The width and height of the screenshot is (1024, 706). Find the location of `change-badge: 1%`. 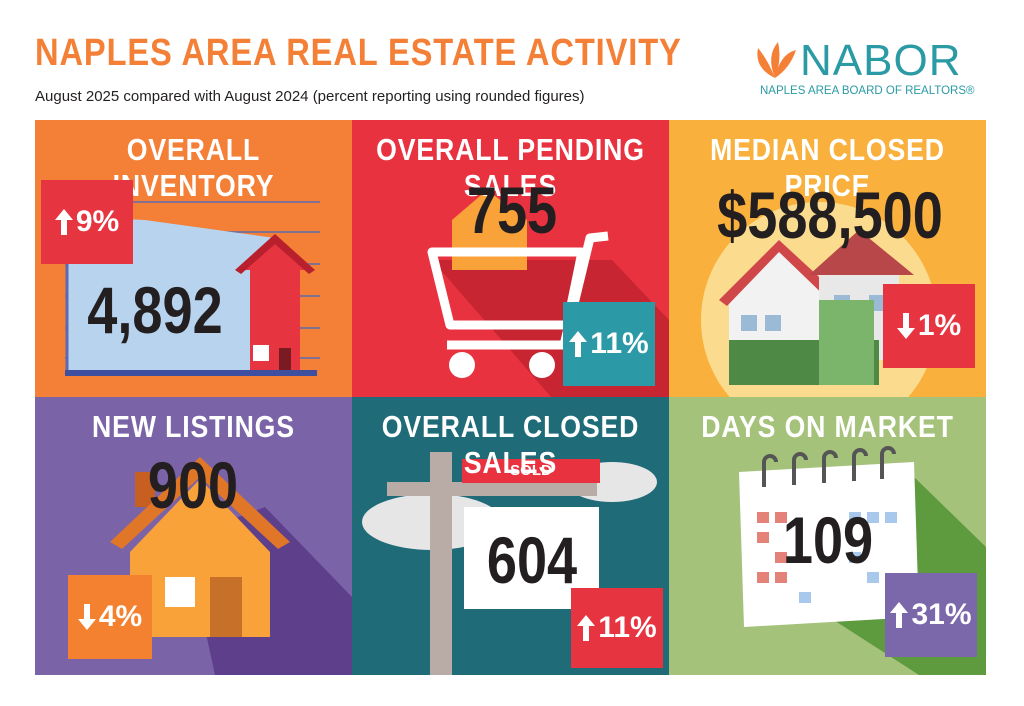

change-badge: 1% is located at coordinates (929, 326).